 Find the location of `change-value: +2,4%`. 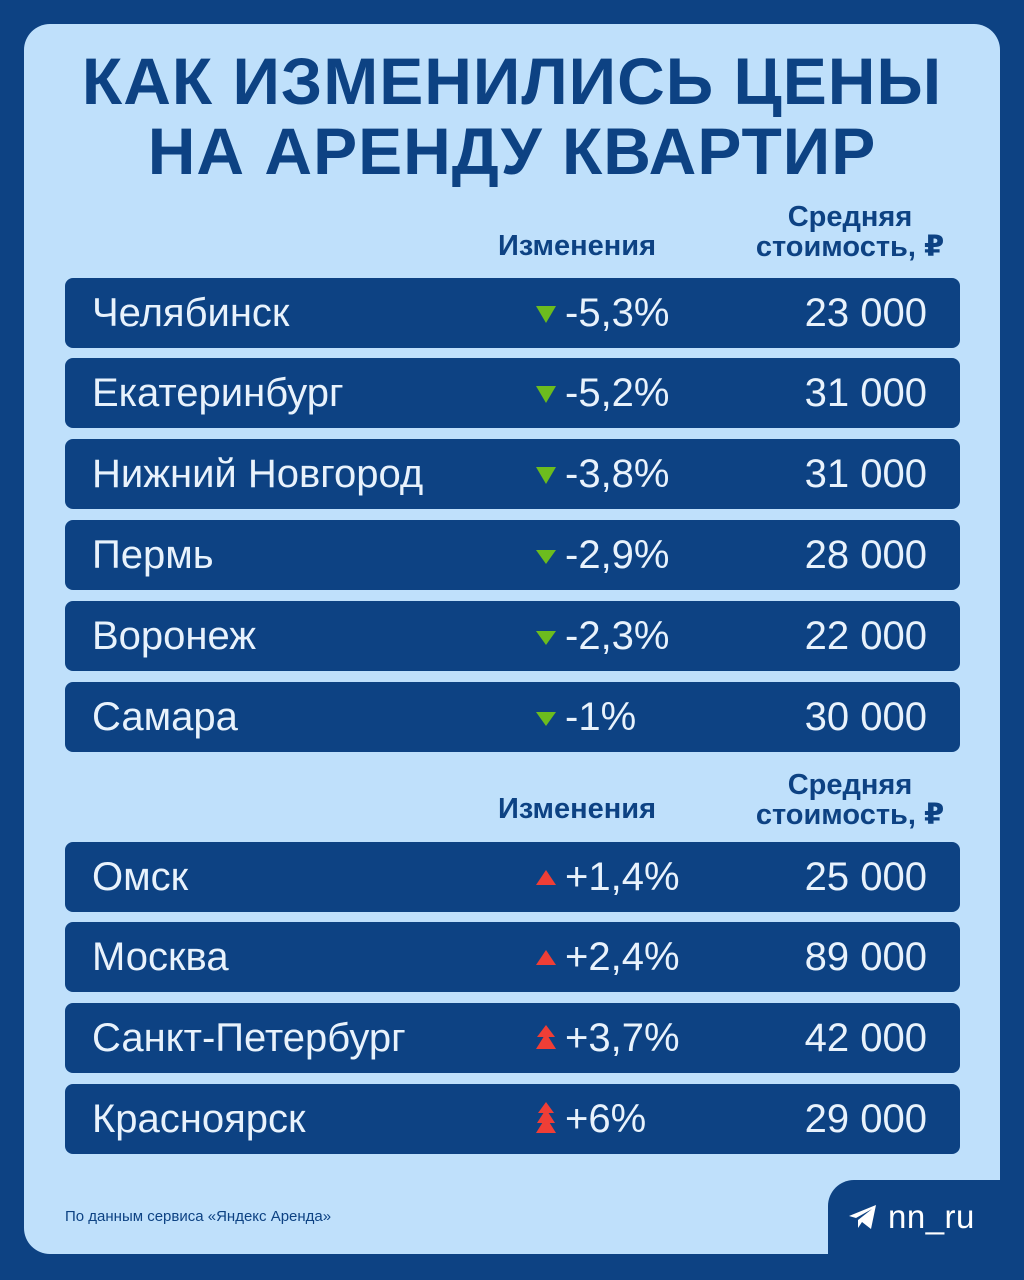

change-value: +2,4% is located at coordinates (622, 957).